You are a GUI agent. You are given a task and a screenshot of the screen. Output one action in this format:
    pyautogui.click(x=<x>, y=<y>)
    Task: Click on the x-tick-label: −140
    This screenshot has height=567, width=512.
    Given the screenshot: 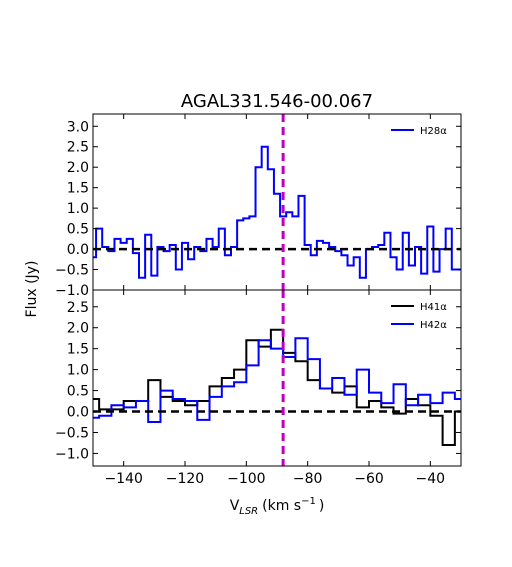 What is the action you would take?
    pyautogui.click(x=123, y=479)
    